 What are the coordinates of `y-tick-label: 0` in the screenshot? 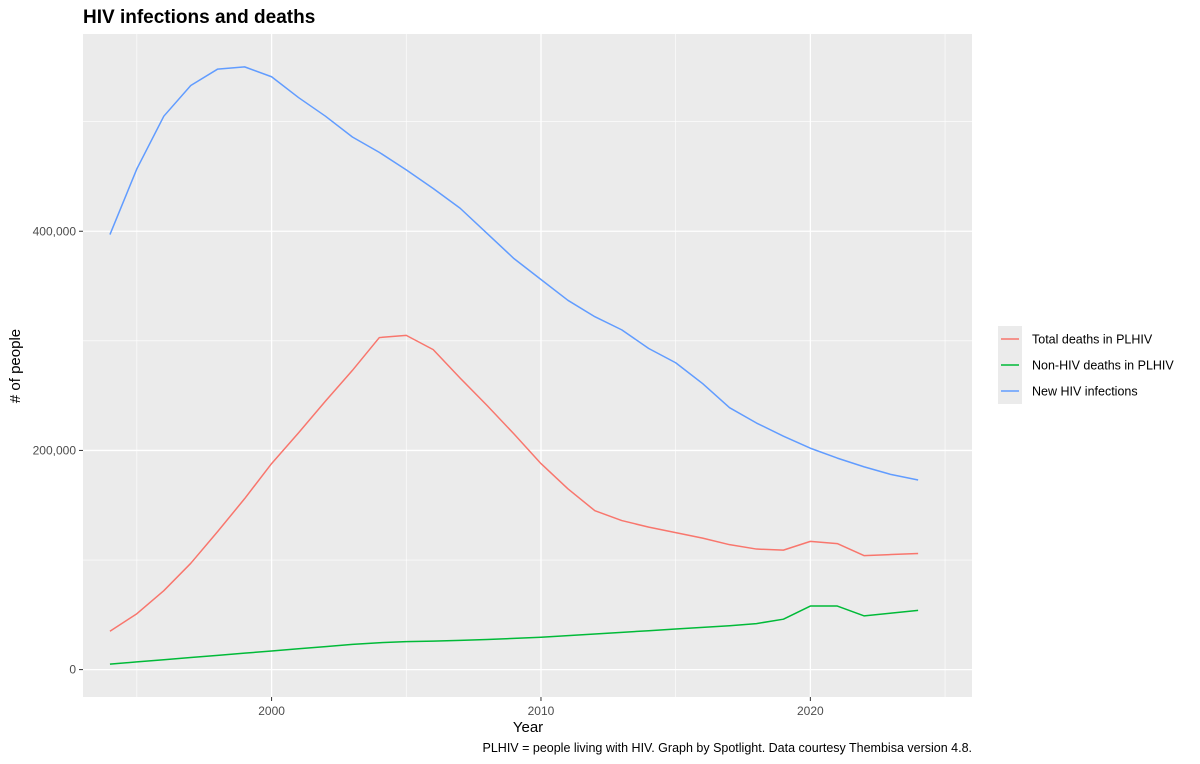 It's located at (72, 670).